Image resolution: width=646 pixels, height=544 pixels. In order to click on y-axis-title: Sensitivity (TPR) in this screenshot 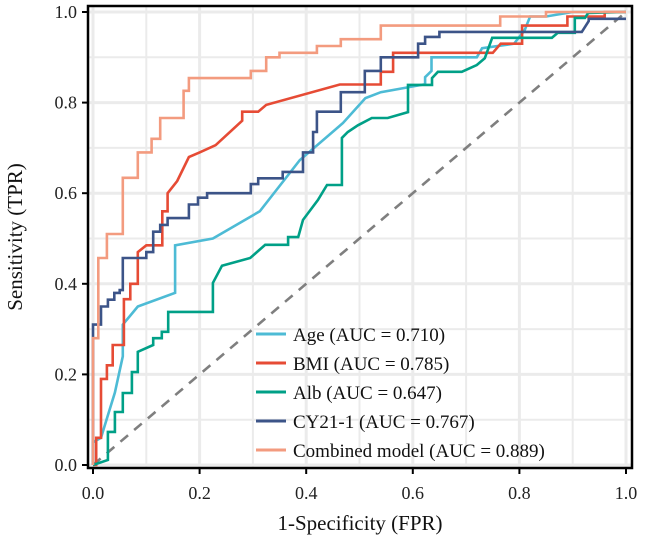, I will do `click(15, 237)`.